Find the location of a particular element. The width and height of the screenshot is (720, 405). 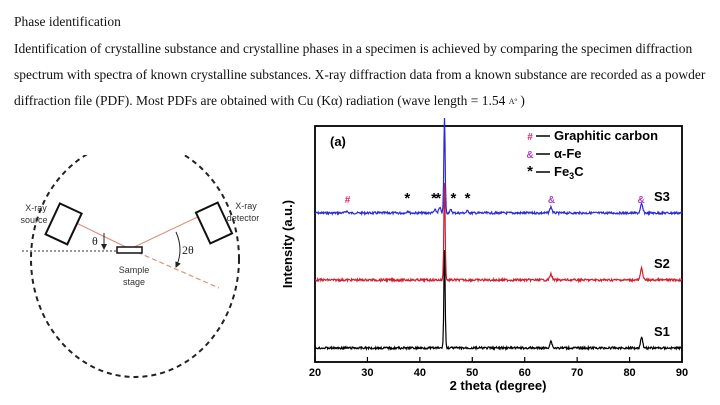

legend: # Graphitic carbon & α-Fe * Fe3C is located at coordinates (592, 154).